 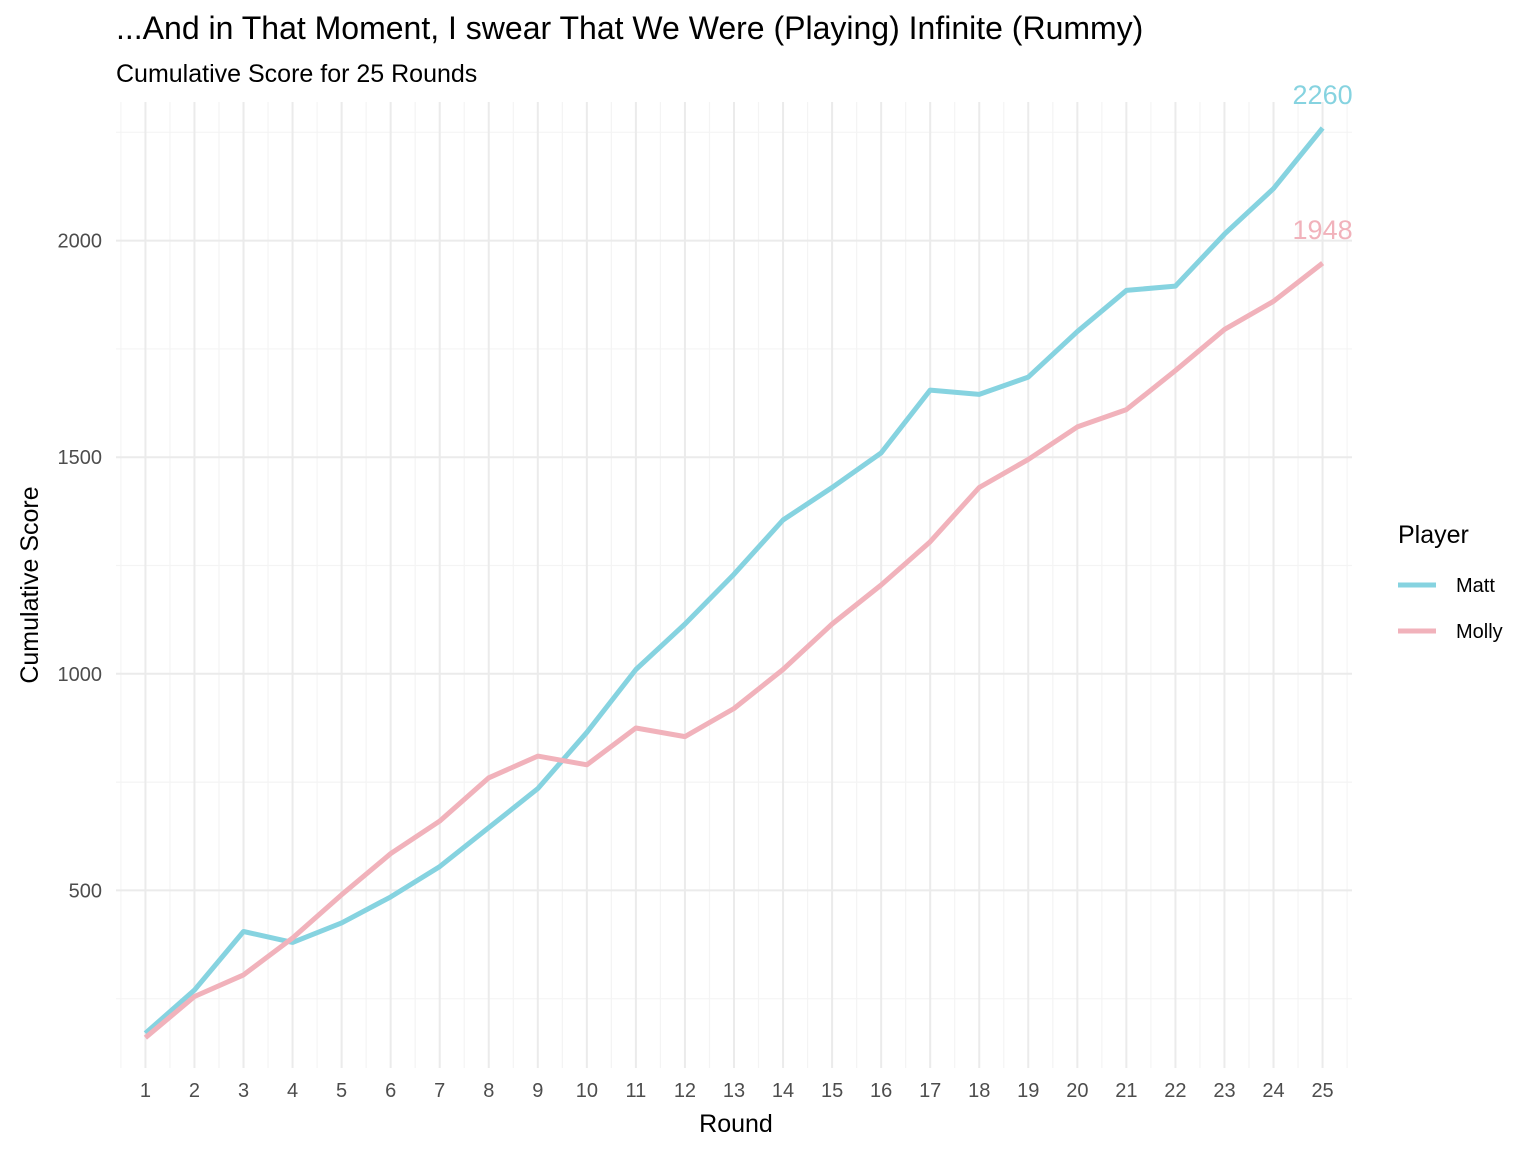 I want to click on x-tick-label: 20, so click(x=1077, y=1091).